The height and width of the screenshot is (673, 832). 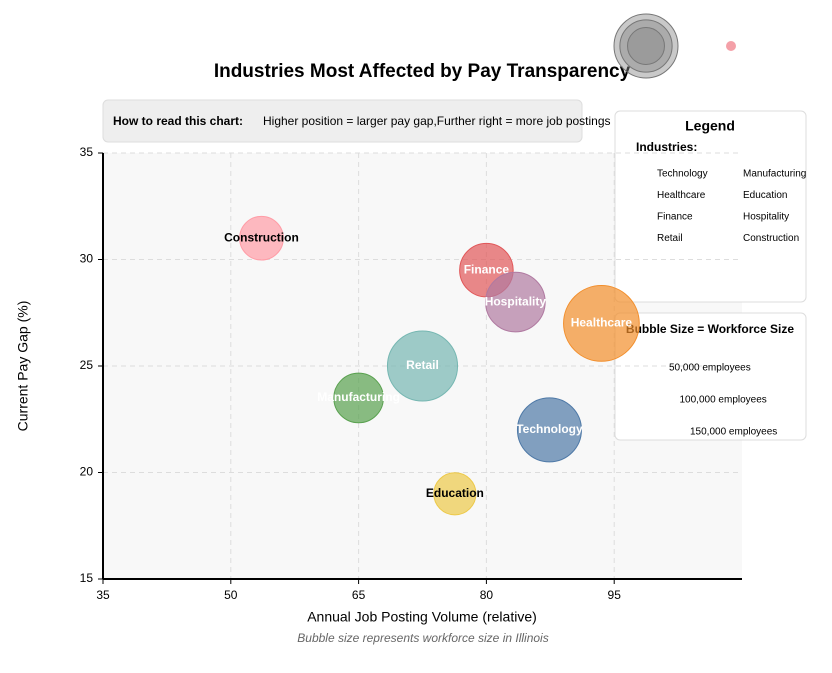 I want to click on legend-entry: Hospitality, so click(x=766, y=217).